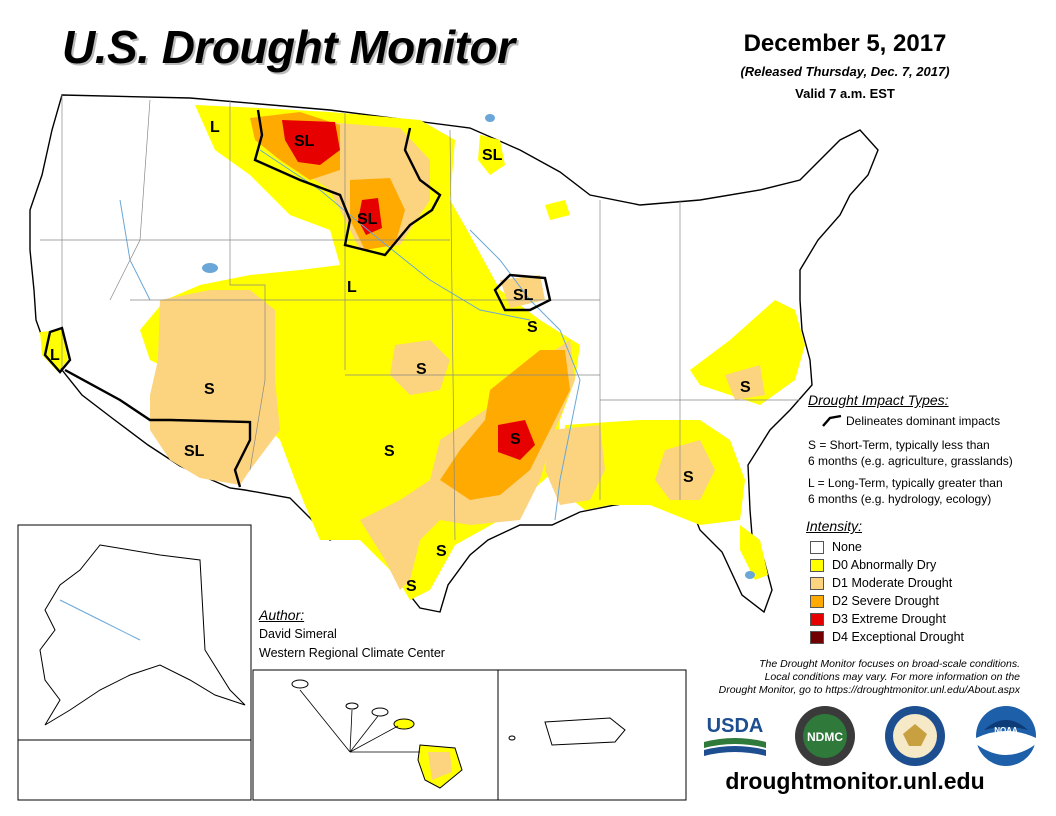 The width and height of the screenshot is (1056, 816). What do you see at coordinates (845, 43) in the screenshot?
I see `map-date: December 5, 2017` at bounding box center [845, 43].